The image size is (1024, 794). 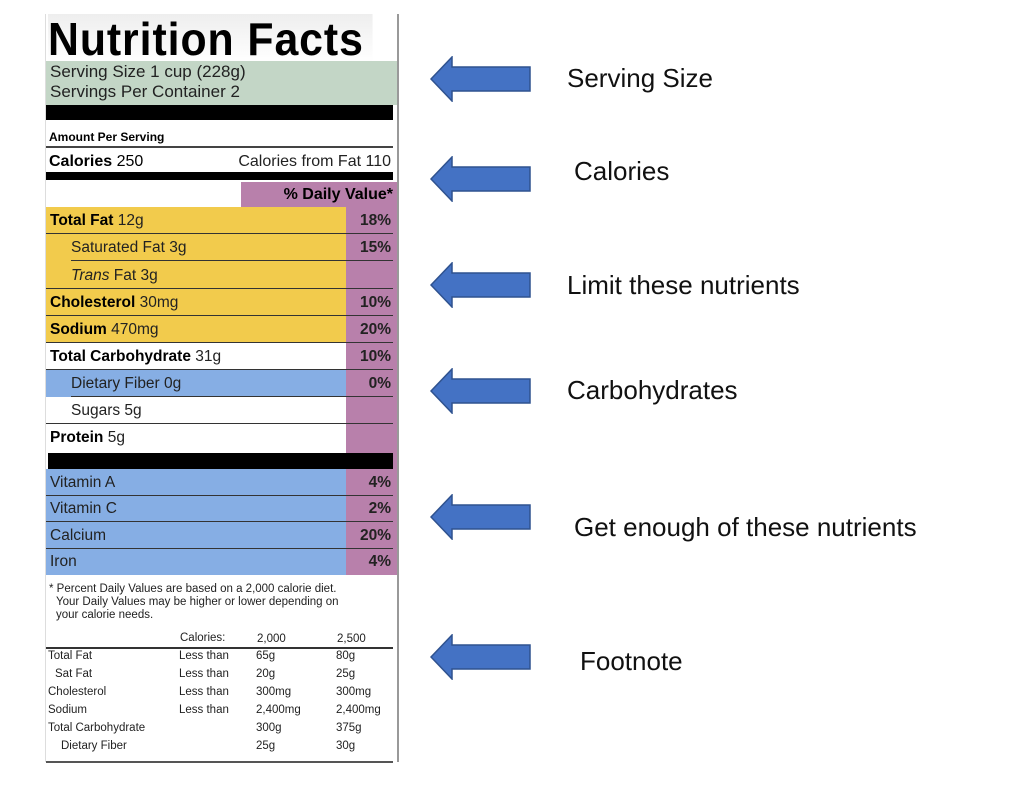 What do you see at coordinates (221, 247) in the screenshot?
I see `nutrient-row-saturated-fat: Saturated Fat 3g 15%` at bounding box center [221, 247].